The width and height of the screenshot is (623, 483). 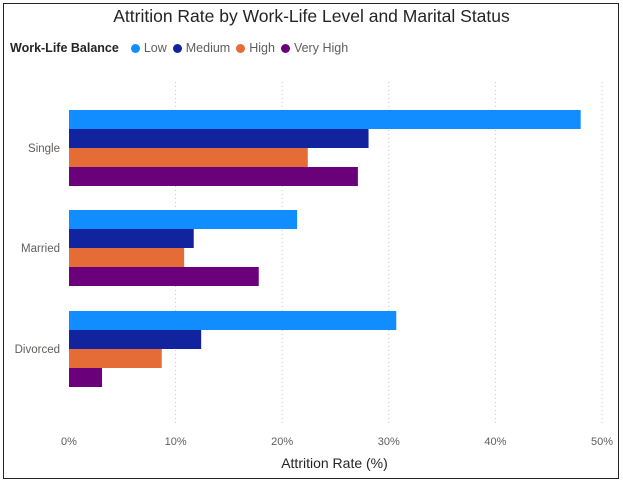 What do you see at coordinates (602, 442) in the screenshot?
I see `x-tick-label-50: 50%` at bounding box center [602, 442].